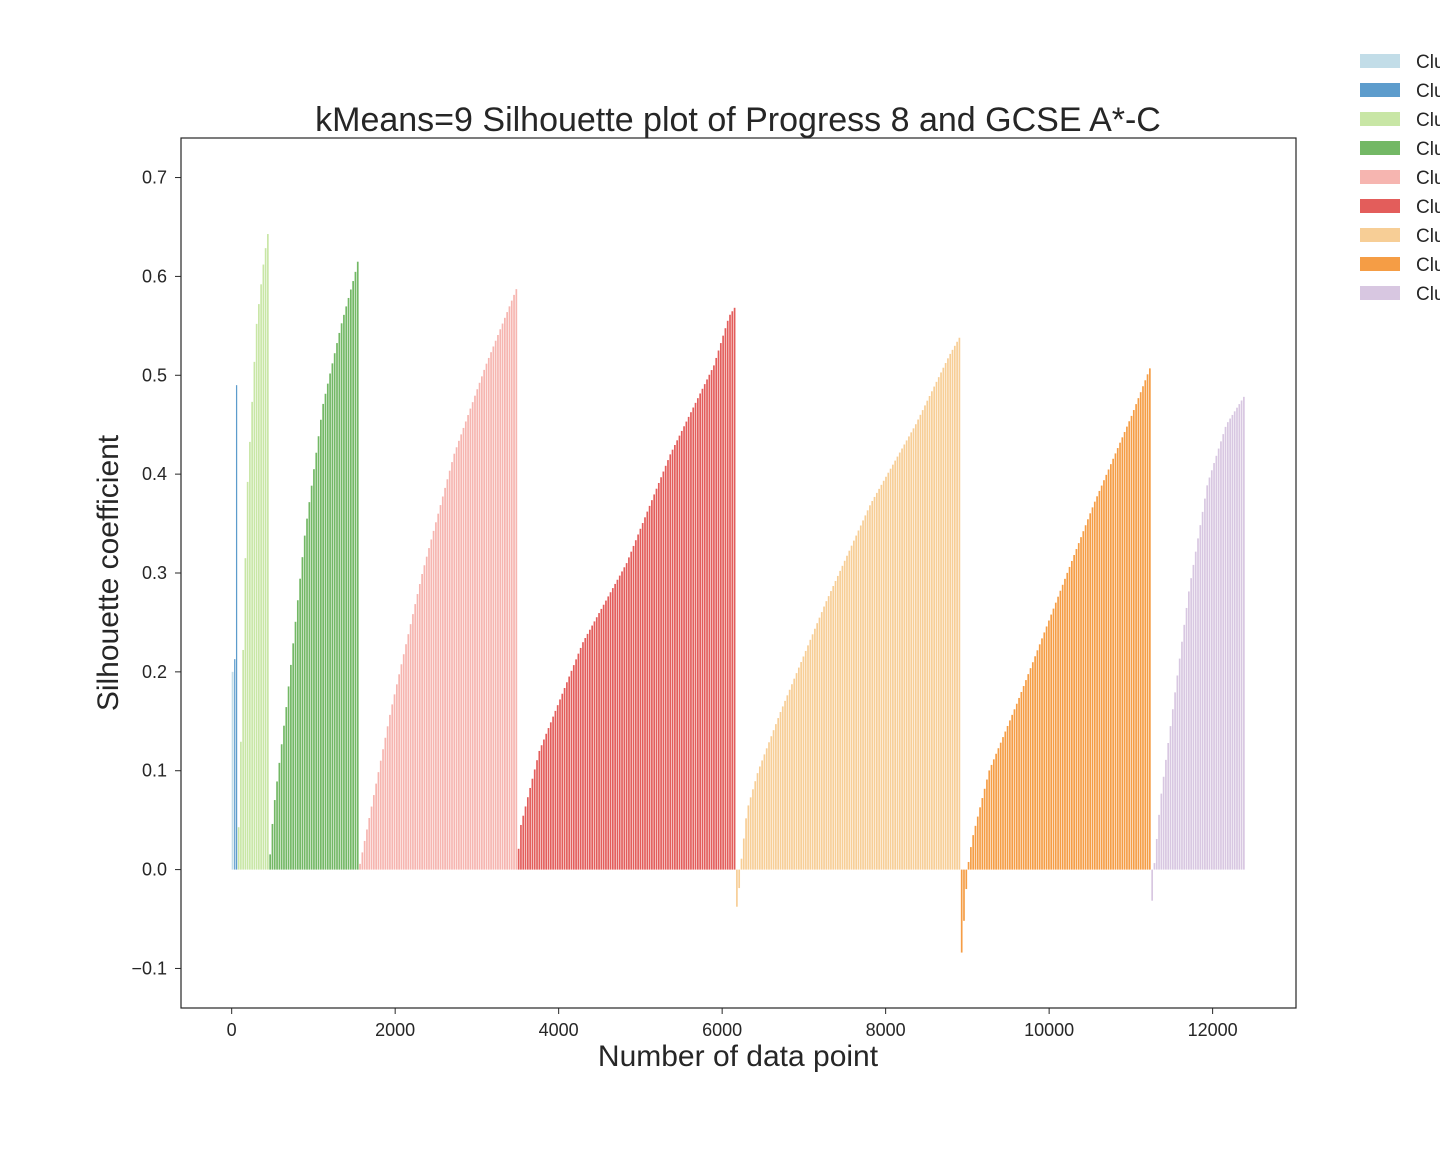 Image resolution: width=1440 pixels, height=1152 pixels. What do you see at coordinates (1049, 1030) in the screenshot?
I see `x-tick-label: 10000` at bounding box center [1049, 1030].